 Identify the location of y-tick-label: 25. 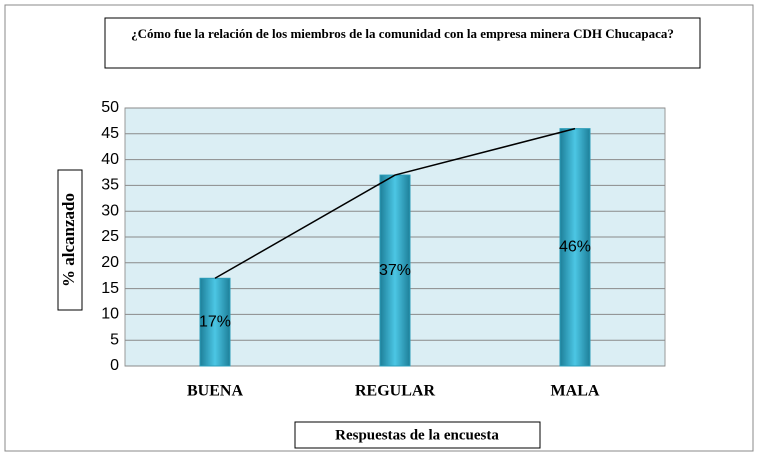
(110, 236).